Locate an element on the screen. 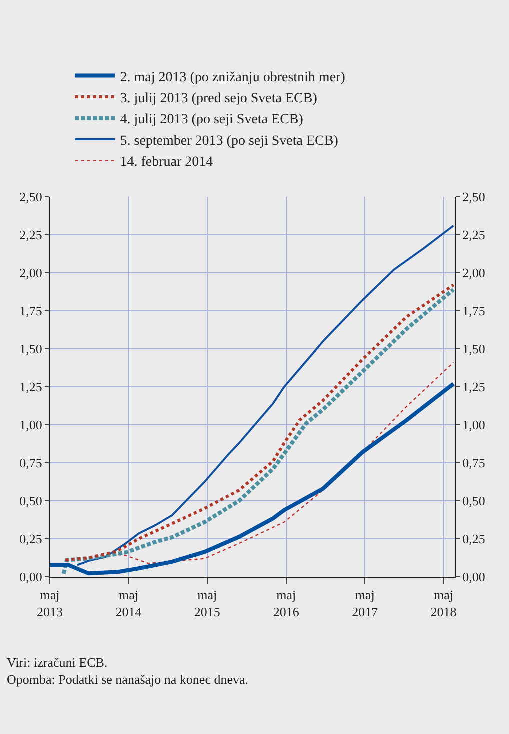  x-tick-label: maj 2016 is located at coordinates (286, 604).